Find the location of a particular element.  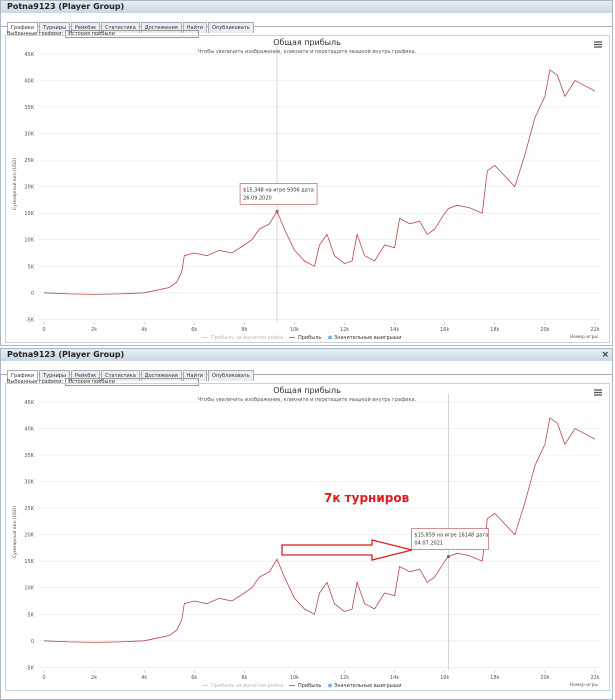

window-title: Potna9123 (Player Group) is located at coordinates (306, 7).